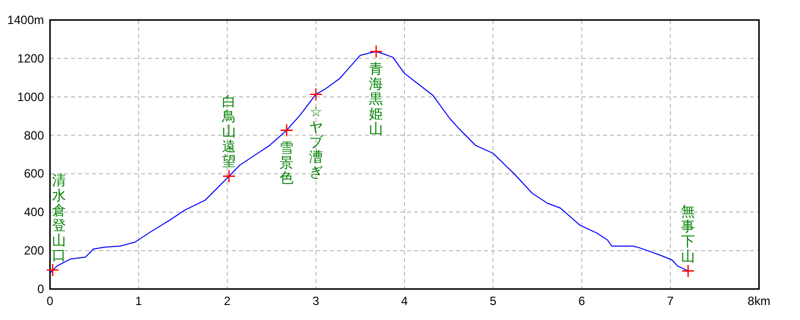 The height and width of the screenshot is (320, 800). I want to click on y-tick-label: 1200, so click(30, 58).